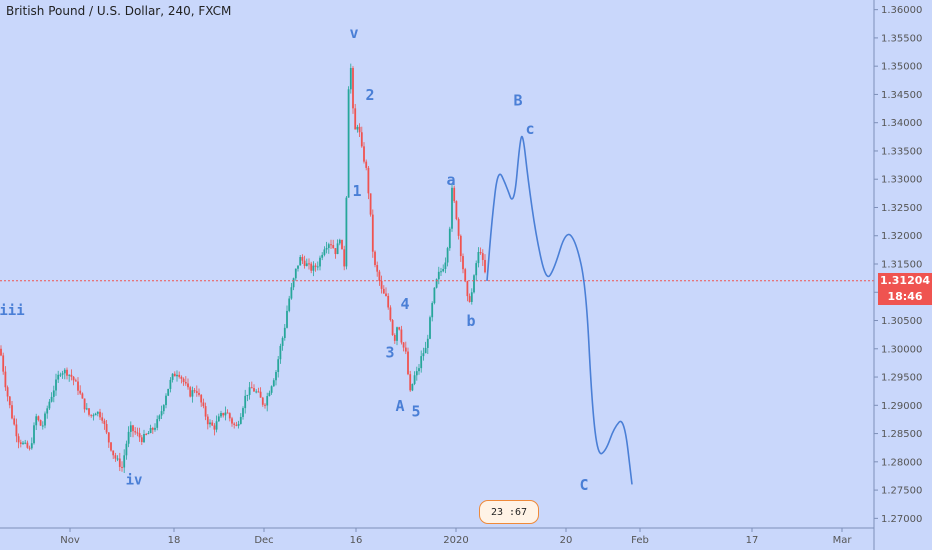  What do you see at coordinates (399, 406) in the screenshot?
I see `wave-label-A: A` at bounding box center [399, 406].